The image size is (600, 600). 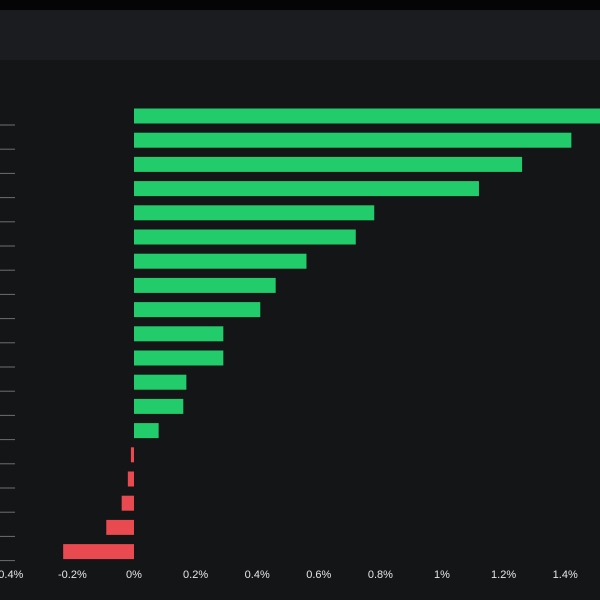 I want to click on x-tick-label: 0.6%, so click(x=318, y=575).